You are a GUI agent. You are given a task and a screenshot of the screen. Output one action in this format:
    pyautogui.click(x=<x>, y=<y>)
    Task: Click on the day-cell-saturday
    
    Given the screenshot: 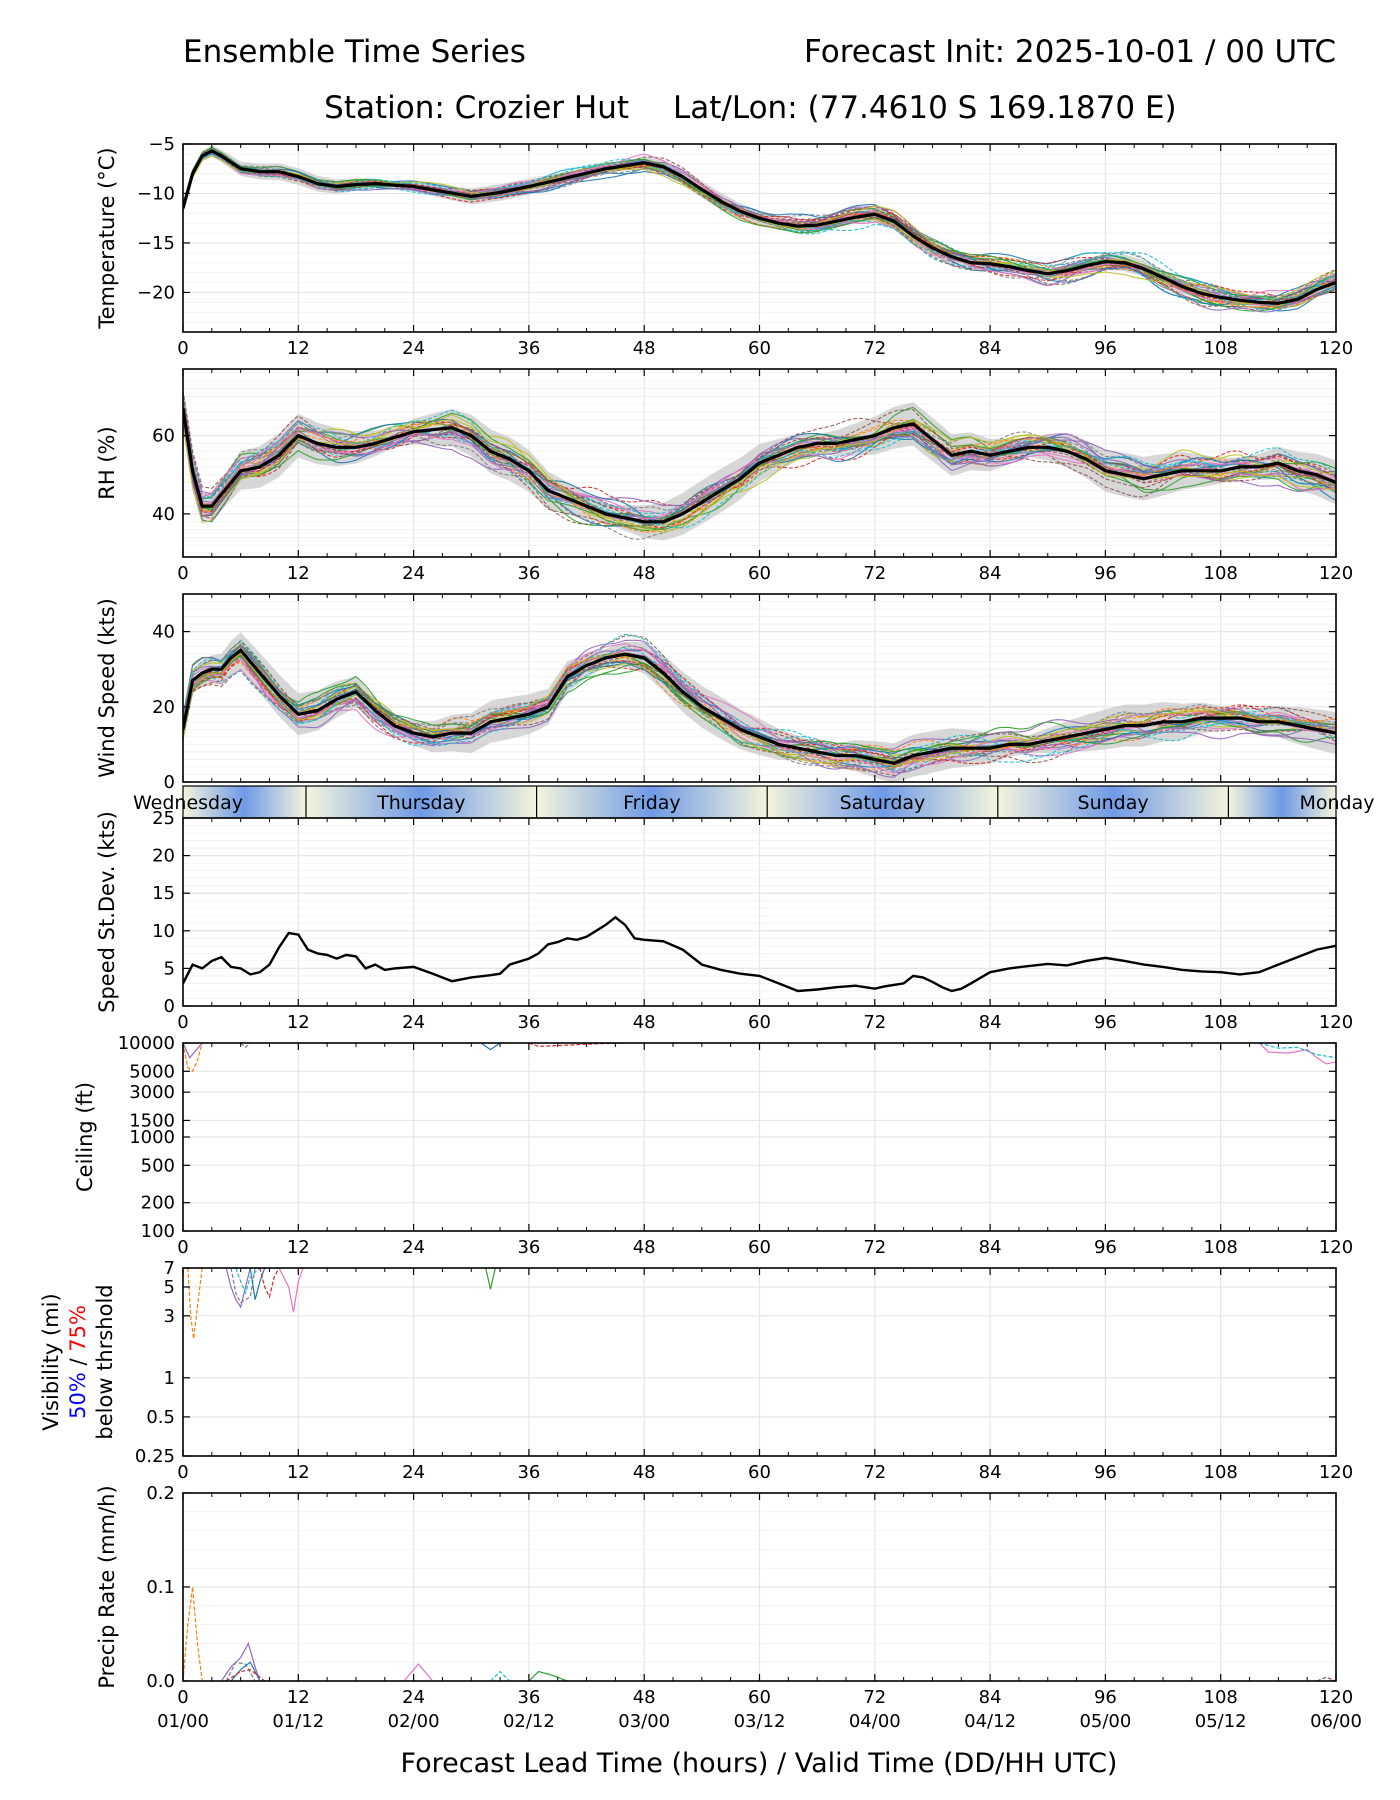 What is the action you would take?
    pyautogui.click(x=882, y=802)
    